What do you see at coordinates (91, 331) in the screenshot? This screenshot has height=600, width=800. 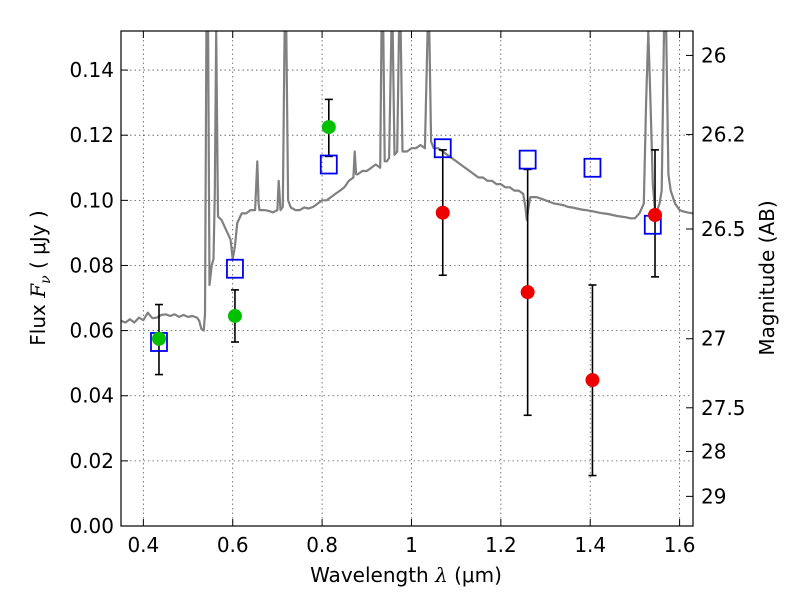 I see `y-tick-label: 0.06` at bounding box center [91, 331].